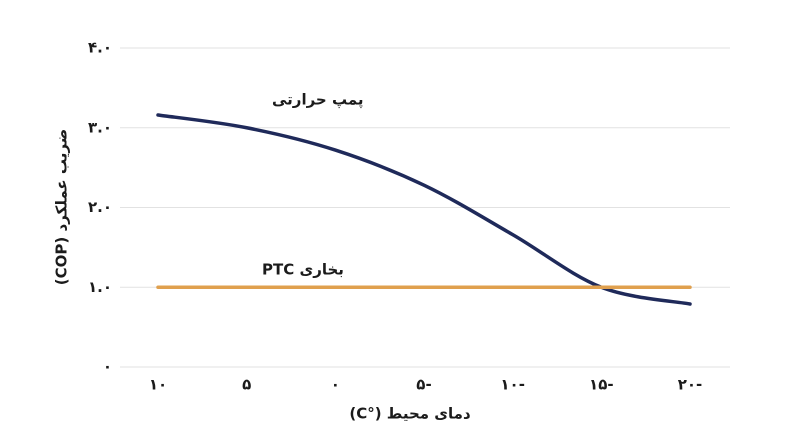  What do you see at coordinates (100, 127) in the screenshot?
I see `y-tick-label: ۳.۰` at bounding box center [100, 127].